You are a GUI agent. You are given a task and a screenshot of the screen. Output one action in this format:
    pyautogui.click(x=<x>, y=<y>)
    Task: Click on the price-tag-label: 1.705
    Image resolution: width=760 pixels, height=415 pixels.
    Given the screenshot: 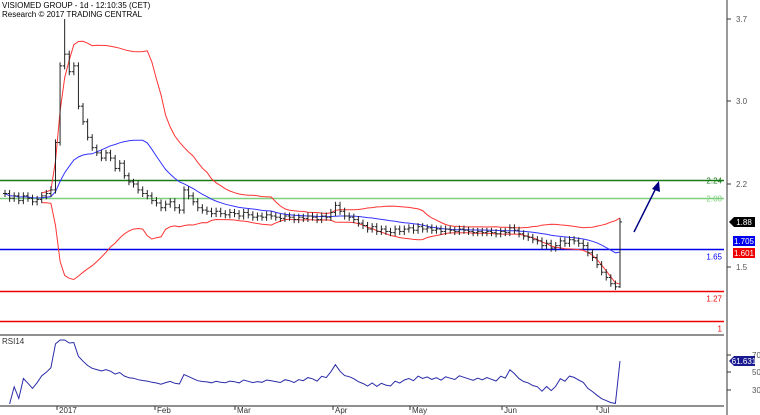 What is the action you would take?
    pyautogui.click(x=744, y=241)
    